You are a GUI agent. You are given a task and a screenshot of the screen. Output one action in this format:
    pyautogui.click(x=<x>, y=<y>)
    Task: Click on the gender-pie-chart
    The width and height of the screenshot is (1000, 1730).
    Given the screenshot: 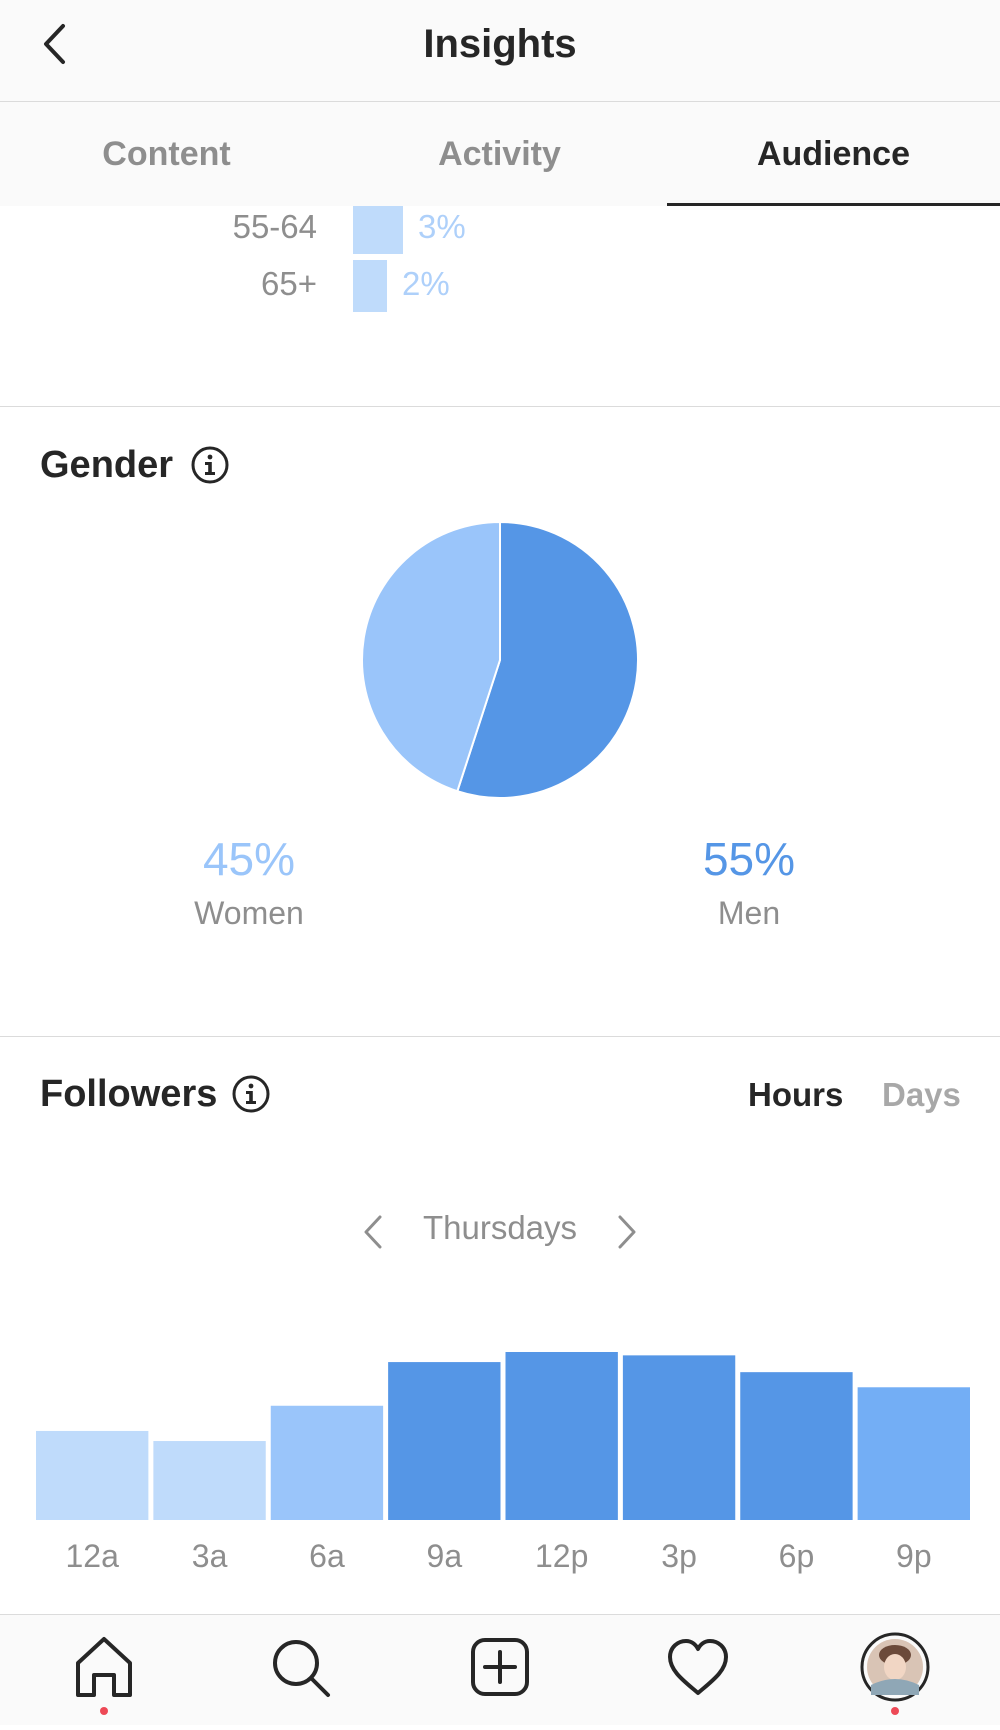 What is the action you would take?
    pyautogui.click(x=500, y=659)
    